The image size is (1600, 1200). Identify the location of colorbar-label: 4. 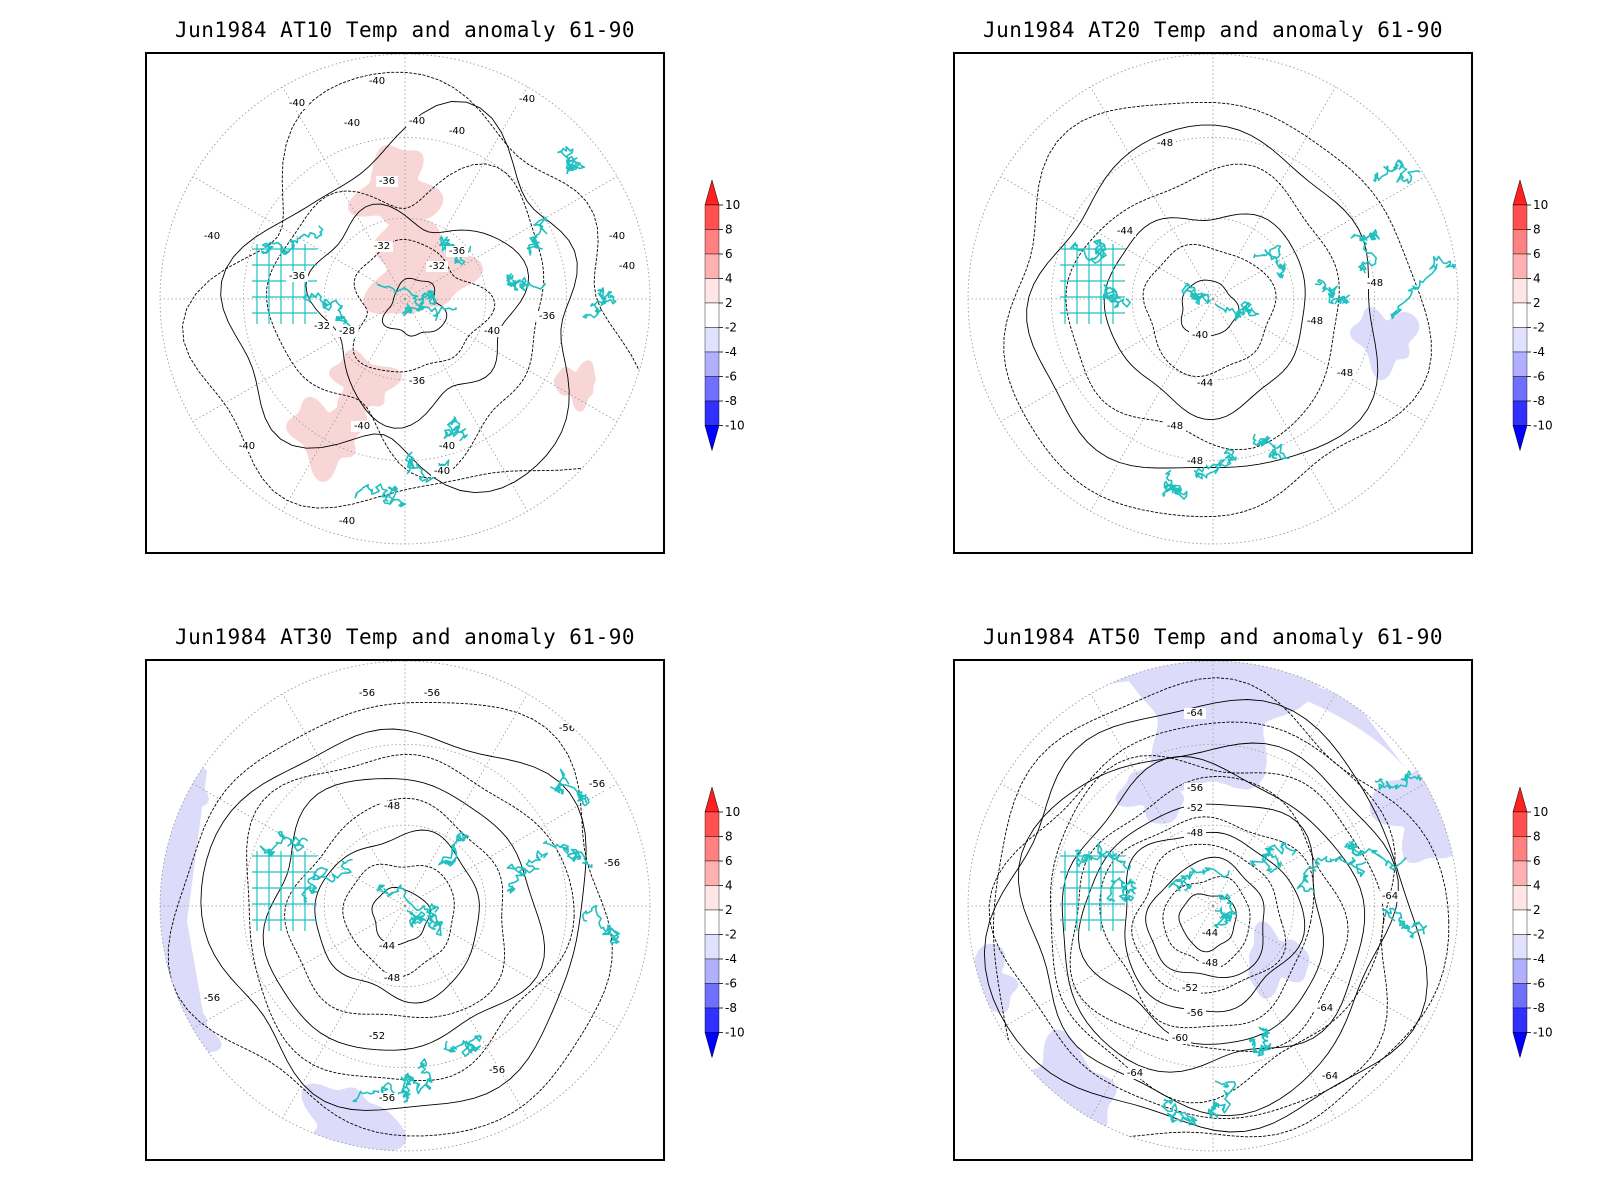
(729, 886).